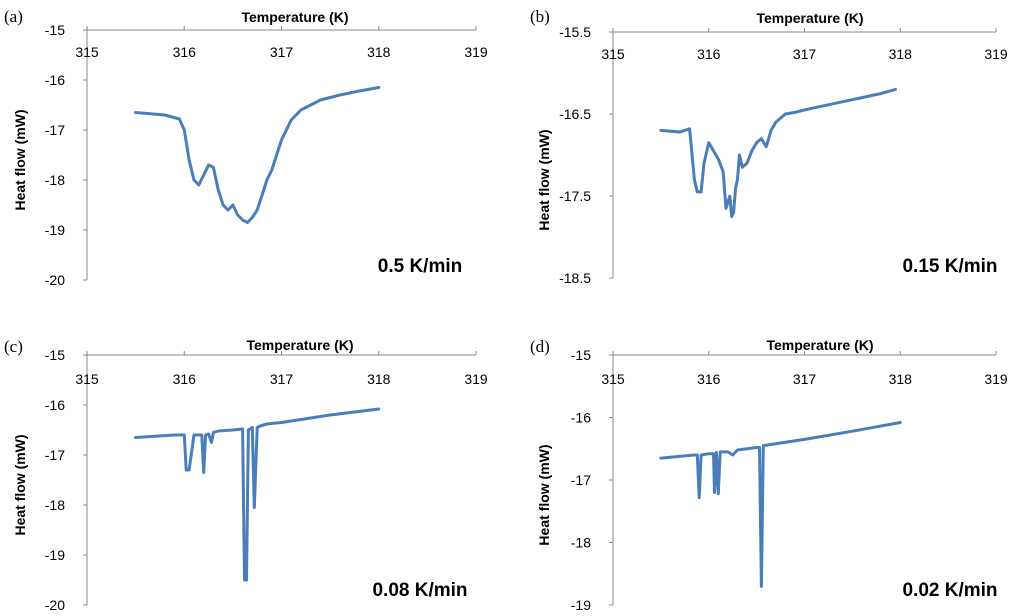 The width and height of the screenshot is (1010, 616). I want to click on rate-label: 0.15 K/min, so click(949, 266).